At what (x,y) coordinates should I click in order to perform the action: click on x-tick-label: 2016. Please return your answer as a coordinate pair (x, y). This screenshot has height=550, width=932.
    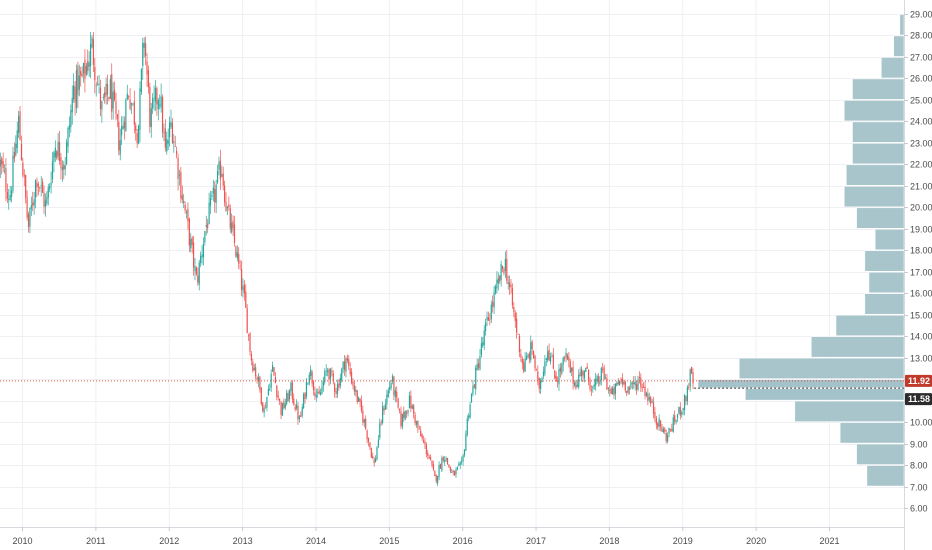
    Looking at the image, I should click on (463, 541).